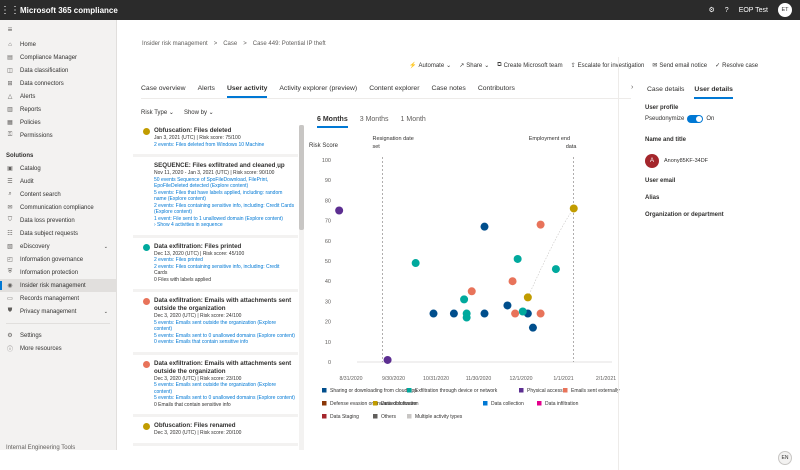  Describe the element at coordinates (289, 44) in the screenshot. I see `breadcrumb-item: Case 449: Potential IP theft` at that location.